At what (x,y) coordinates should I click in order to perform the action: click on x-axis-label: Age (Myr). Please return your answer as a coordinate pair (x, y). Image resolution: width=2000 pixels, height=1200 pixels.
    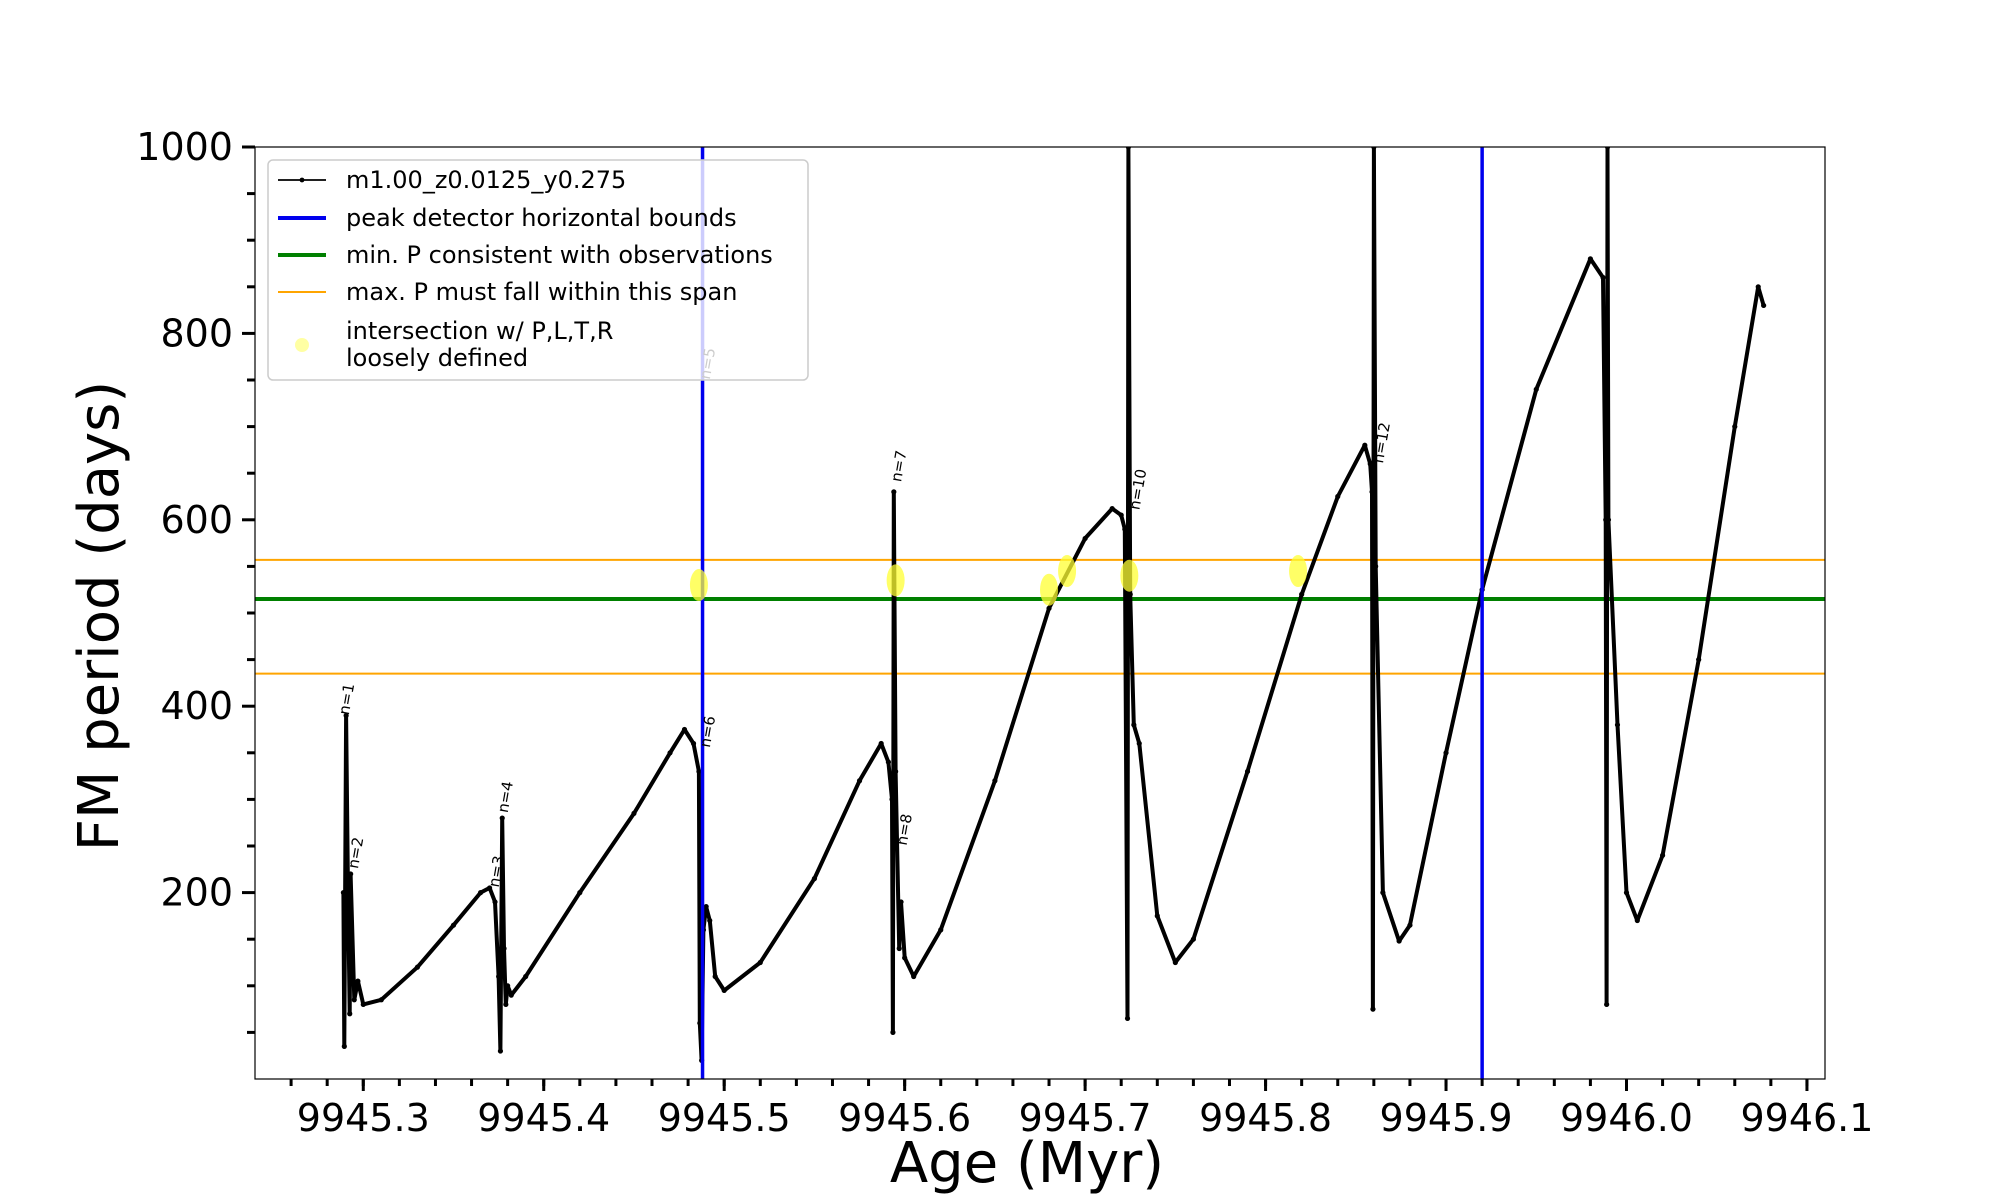
    Looking at the image, I should click on (1027, 1163).